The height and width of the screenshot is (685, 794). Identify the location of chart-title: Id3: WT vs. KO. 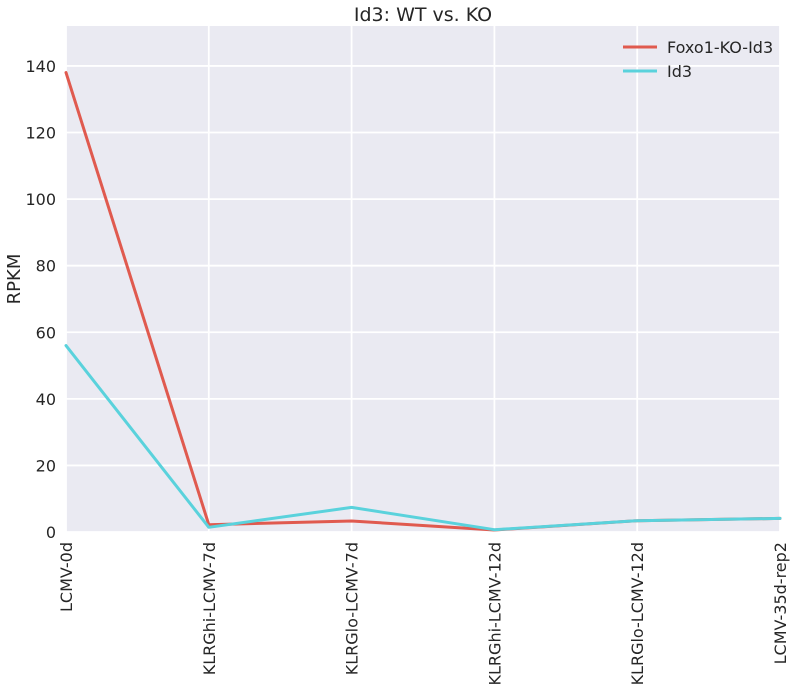
(423, 15).